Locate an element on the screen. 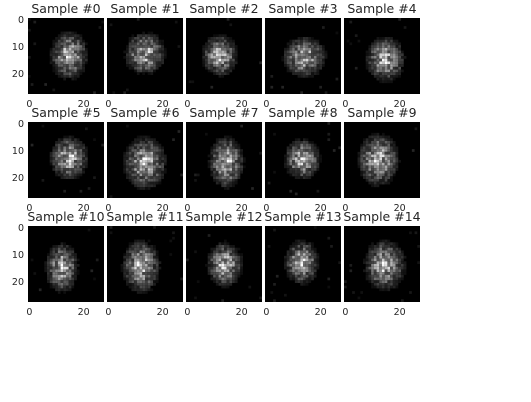  subplot-8: Sample #80 20 is located at coordinates (302, 159).